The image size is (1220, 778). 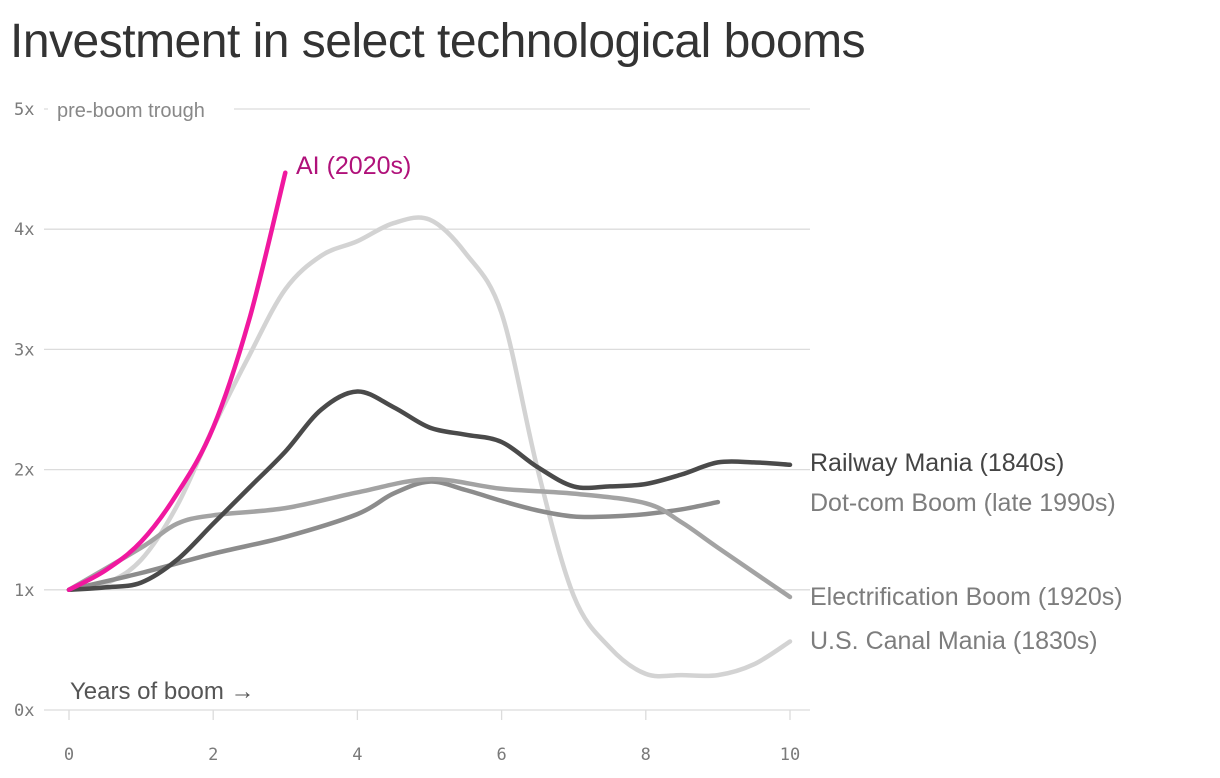 What do you see at coordinates (24, 591) in the screenshot?
I see `y-tick-label: 1x` at bounding box center [24, 591].